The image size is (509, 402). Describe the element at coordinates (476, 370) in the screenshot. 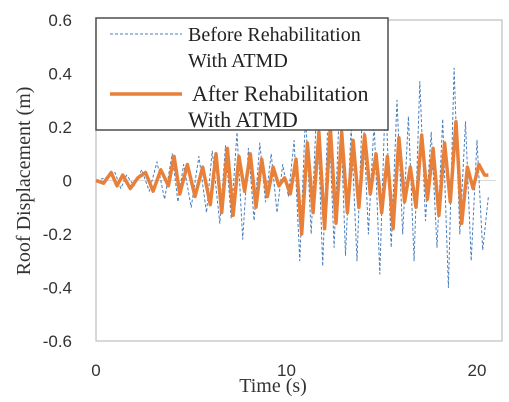

I see `x-tick-label: 20` at that location.